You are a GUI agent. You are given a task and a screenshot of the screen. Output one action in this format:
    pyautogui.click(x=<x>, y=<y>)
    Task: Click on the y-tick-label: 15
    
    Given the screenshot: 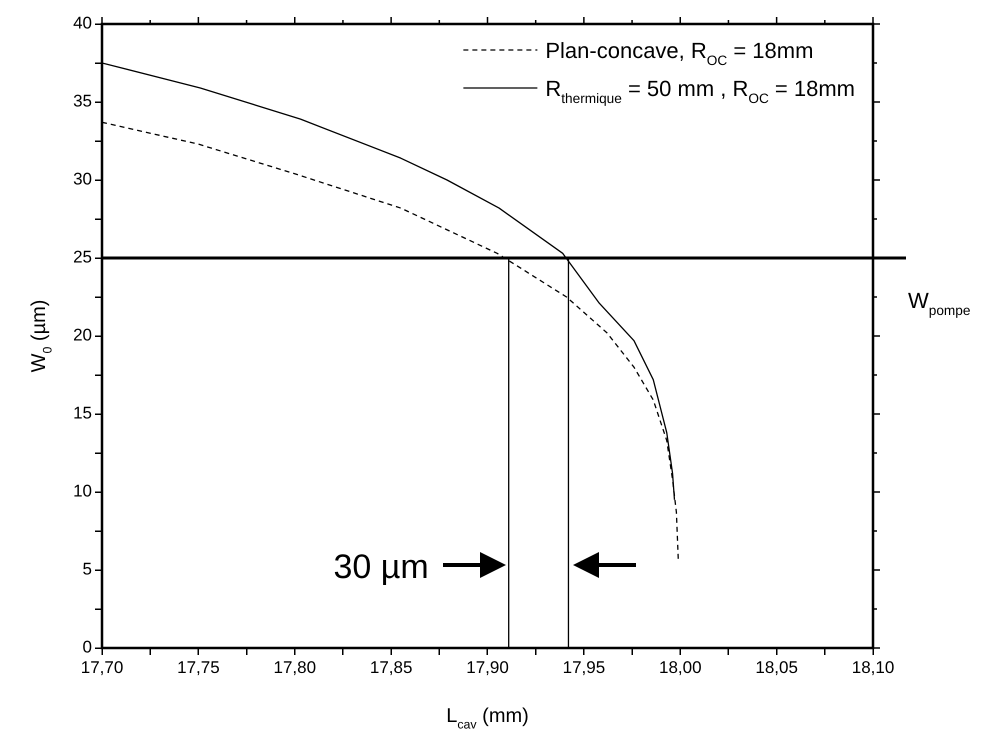 What is the action you would take?
    pyautogui.click(x=82, y=413)
    